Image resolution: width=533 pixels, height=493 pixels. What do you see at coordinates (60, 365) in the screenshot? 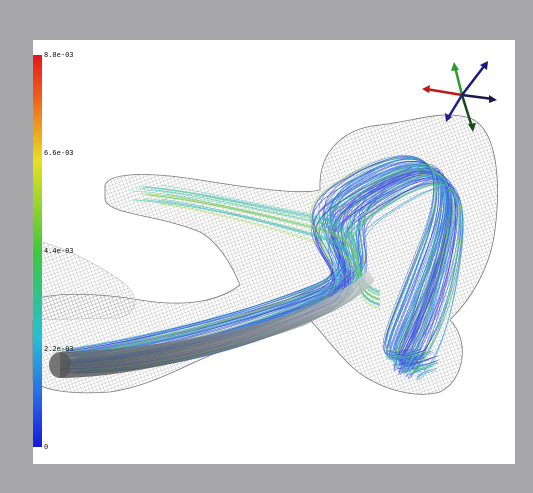
I see `catheter-tip` at bounding box center [60, 365].